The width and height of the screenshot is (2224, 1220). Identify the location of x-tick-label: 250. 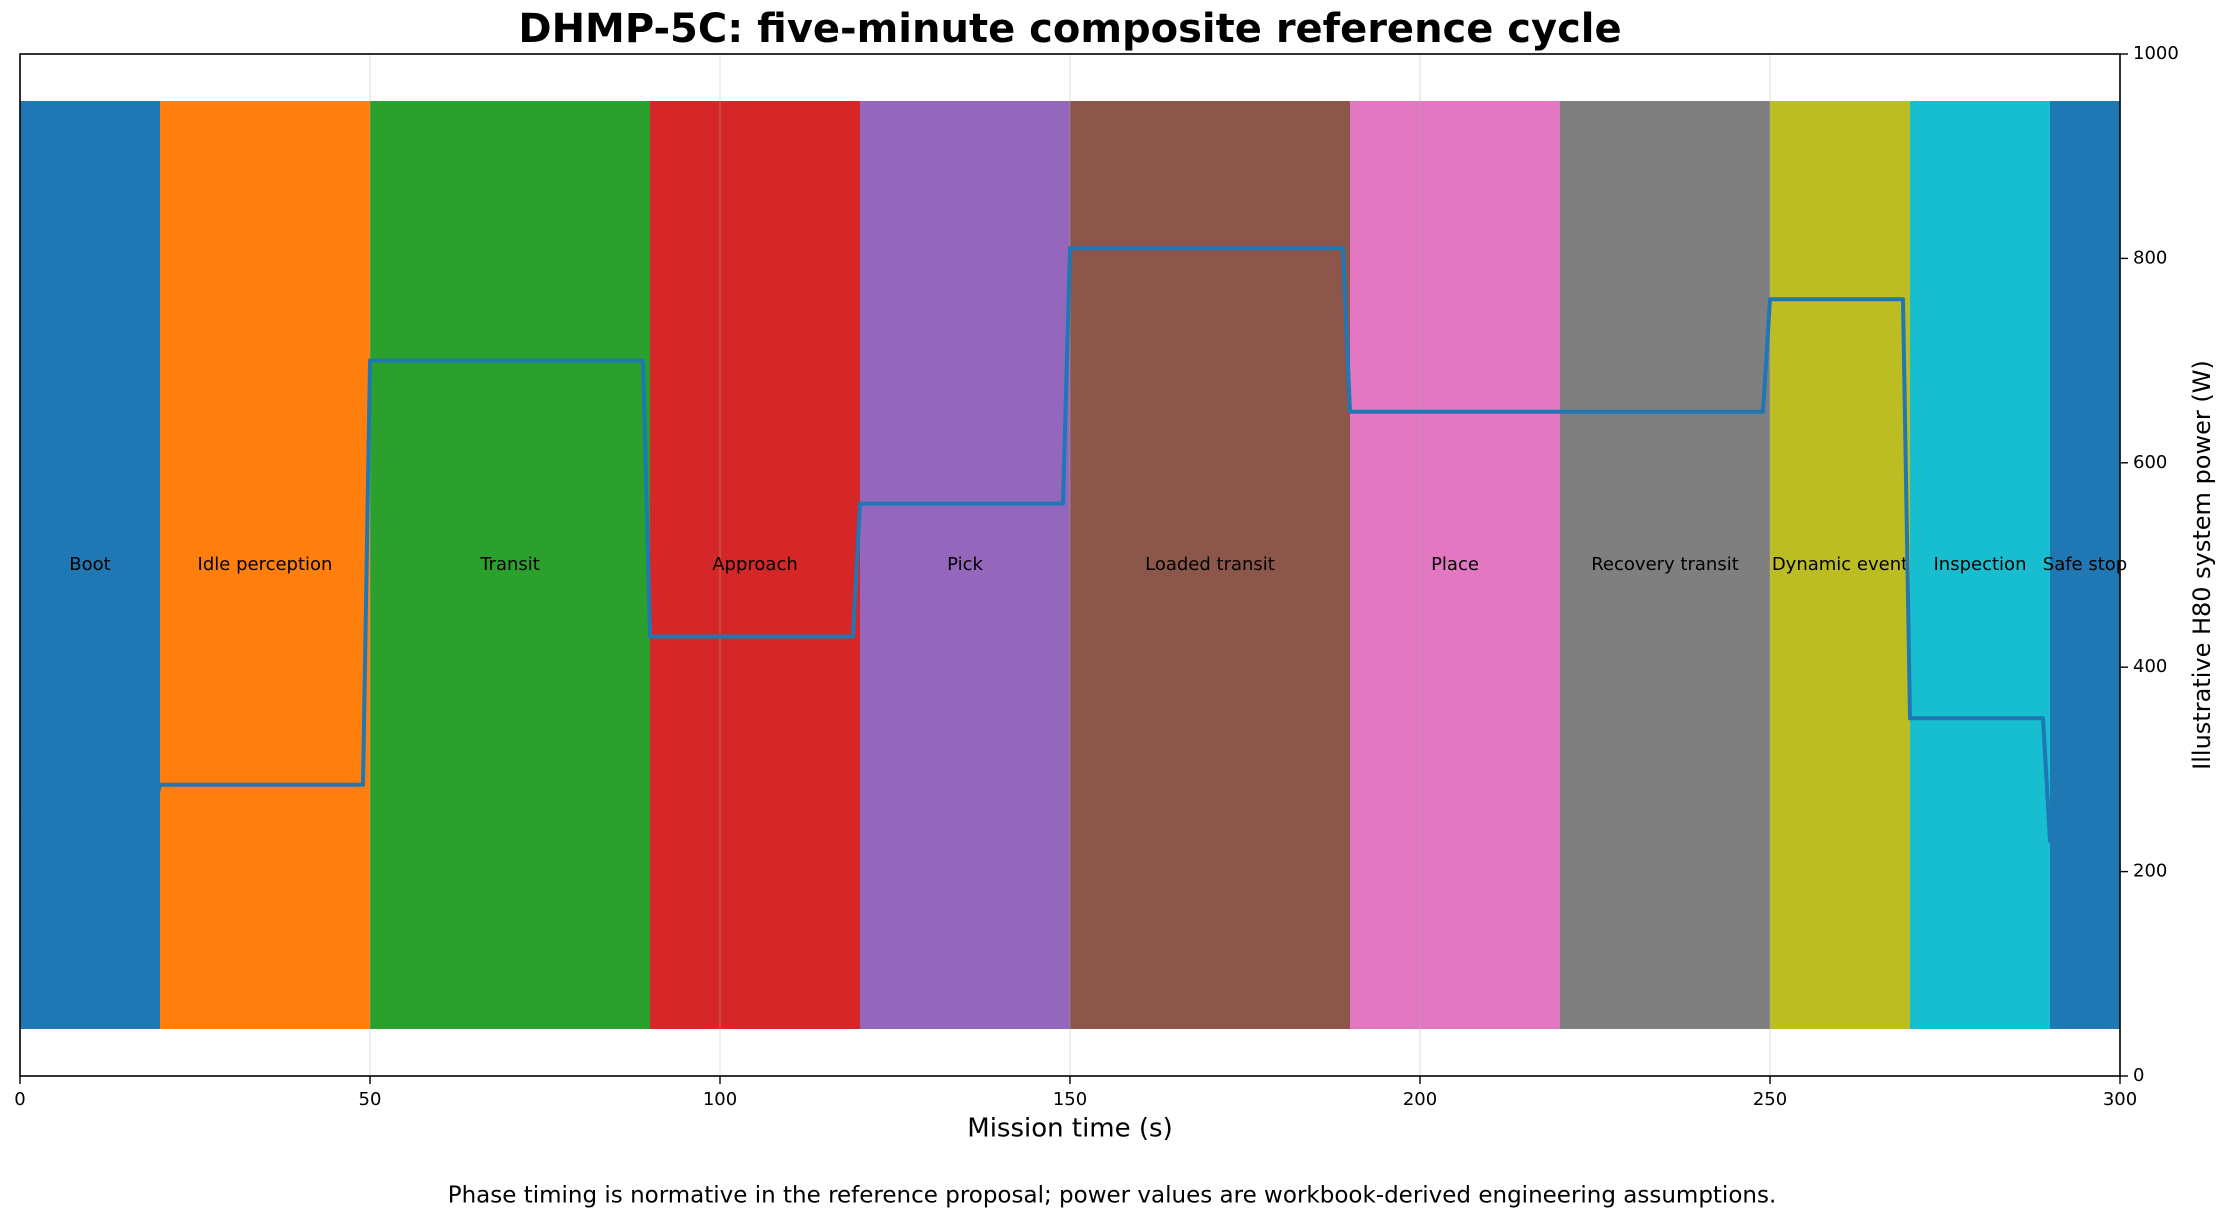
(1770, 1099).